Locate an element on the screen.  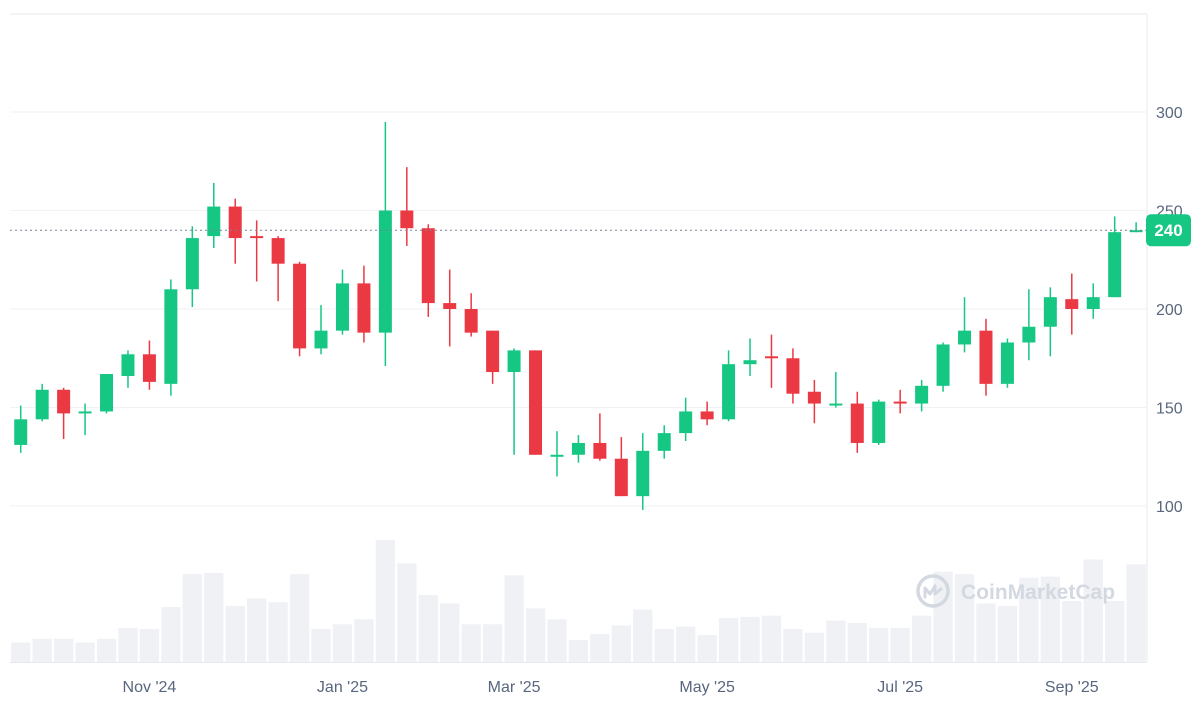
x-tick-label: Jan '25 is located at coordinates (342, 687).